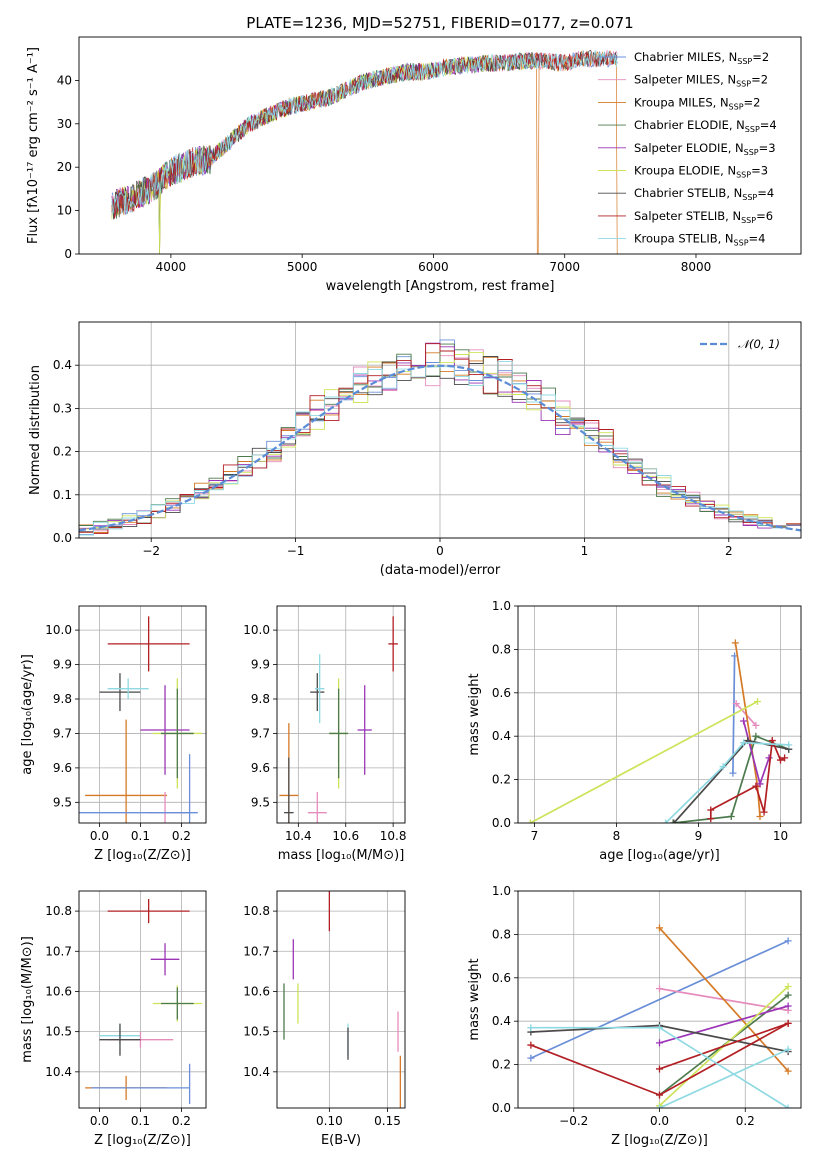  What do you see at coordinates (35, 430) in the screenshot?
I see `y-axis-label: Normed distribution` at bounding box center [35, 430].